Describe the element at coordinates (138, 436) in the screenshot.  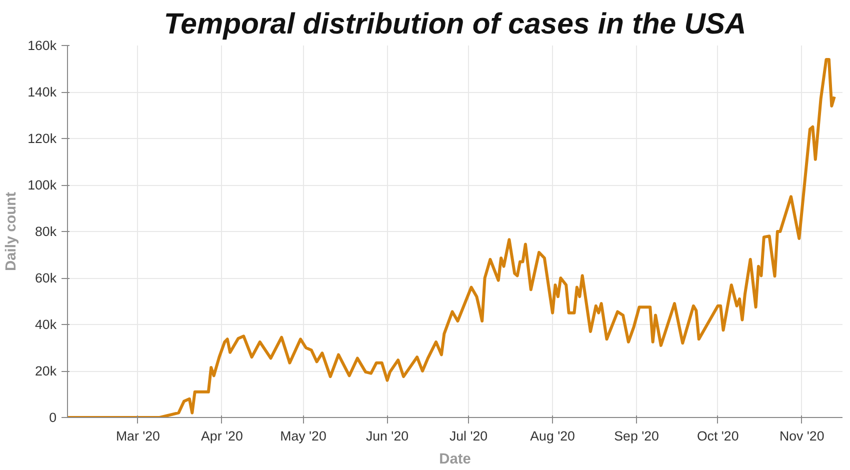
I see `x-tick-label: Mar '20` at that location.